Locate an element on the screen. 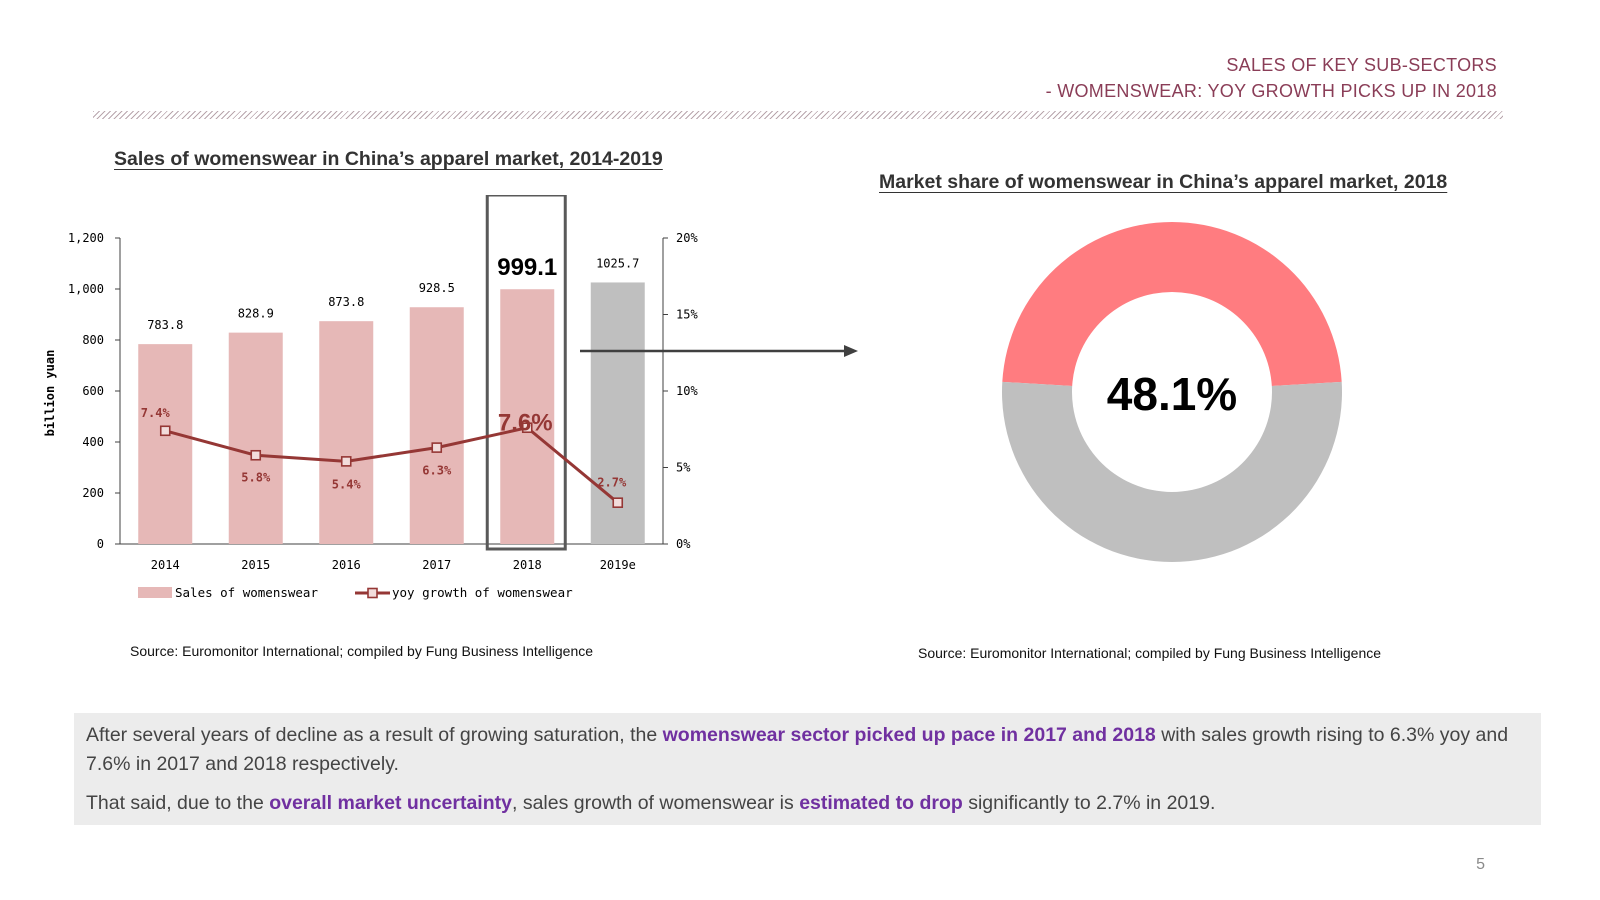 This screenshot has height=900, width=1600. growth-marker-2016 is located at coordinates (346, 461).